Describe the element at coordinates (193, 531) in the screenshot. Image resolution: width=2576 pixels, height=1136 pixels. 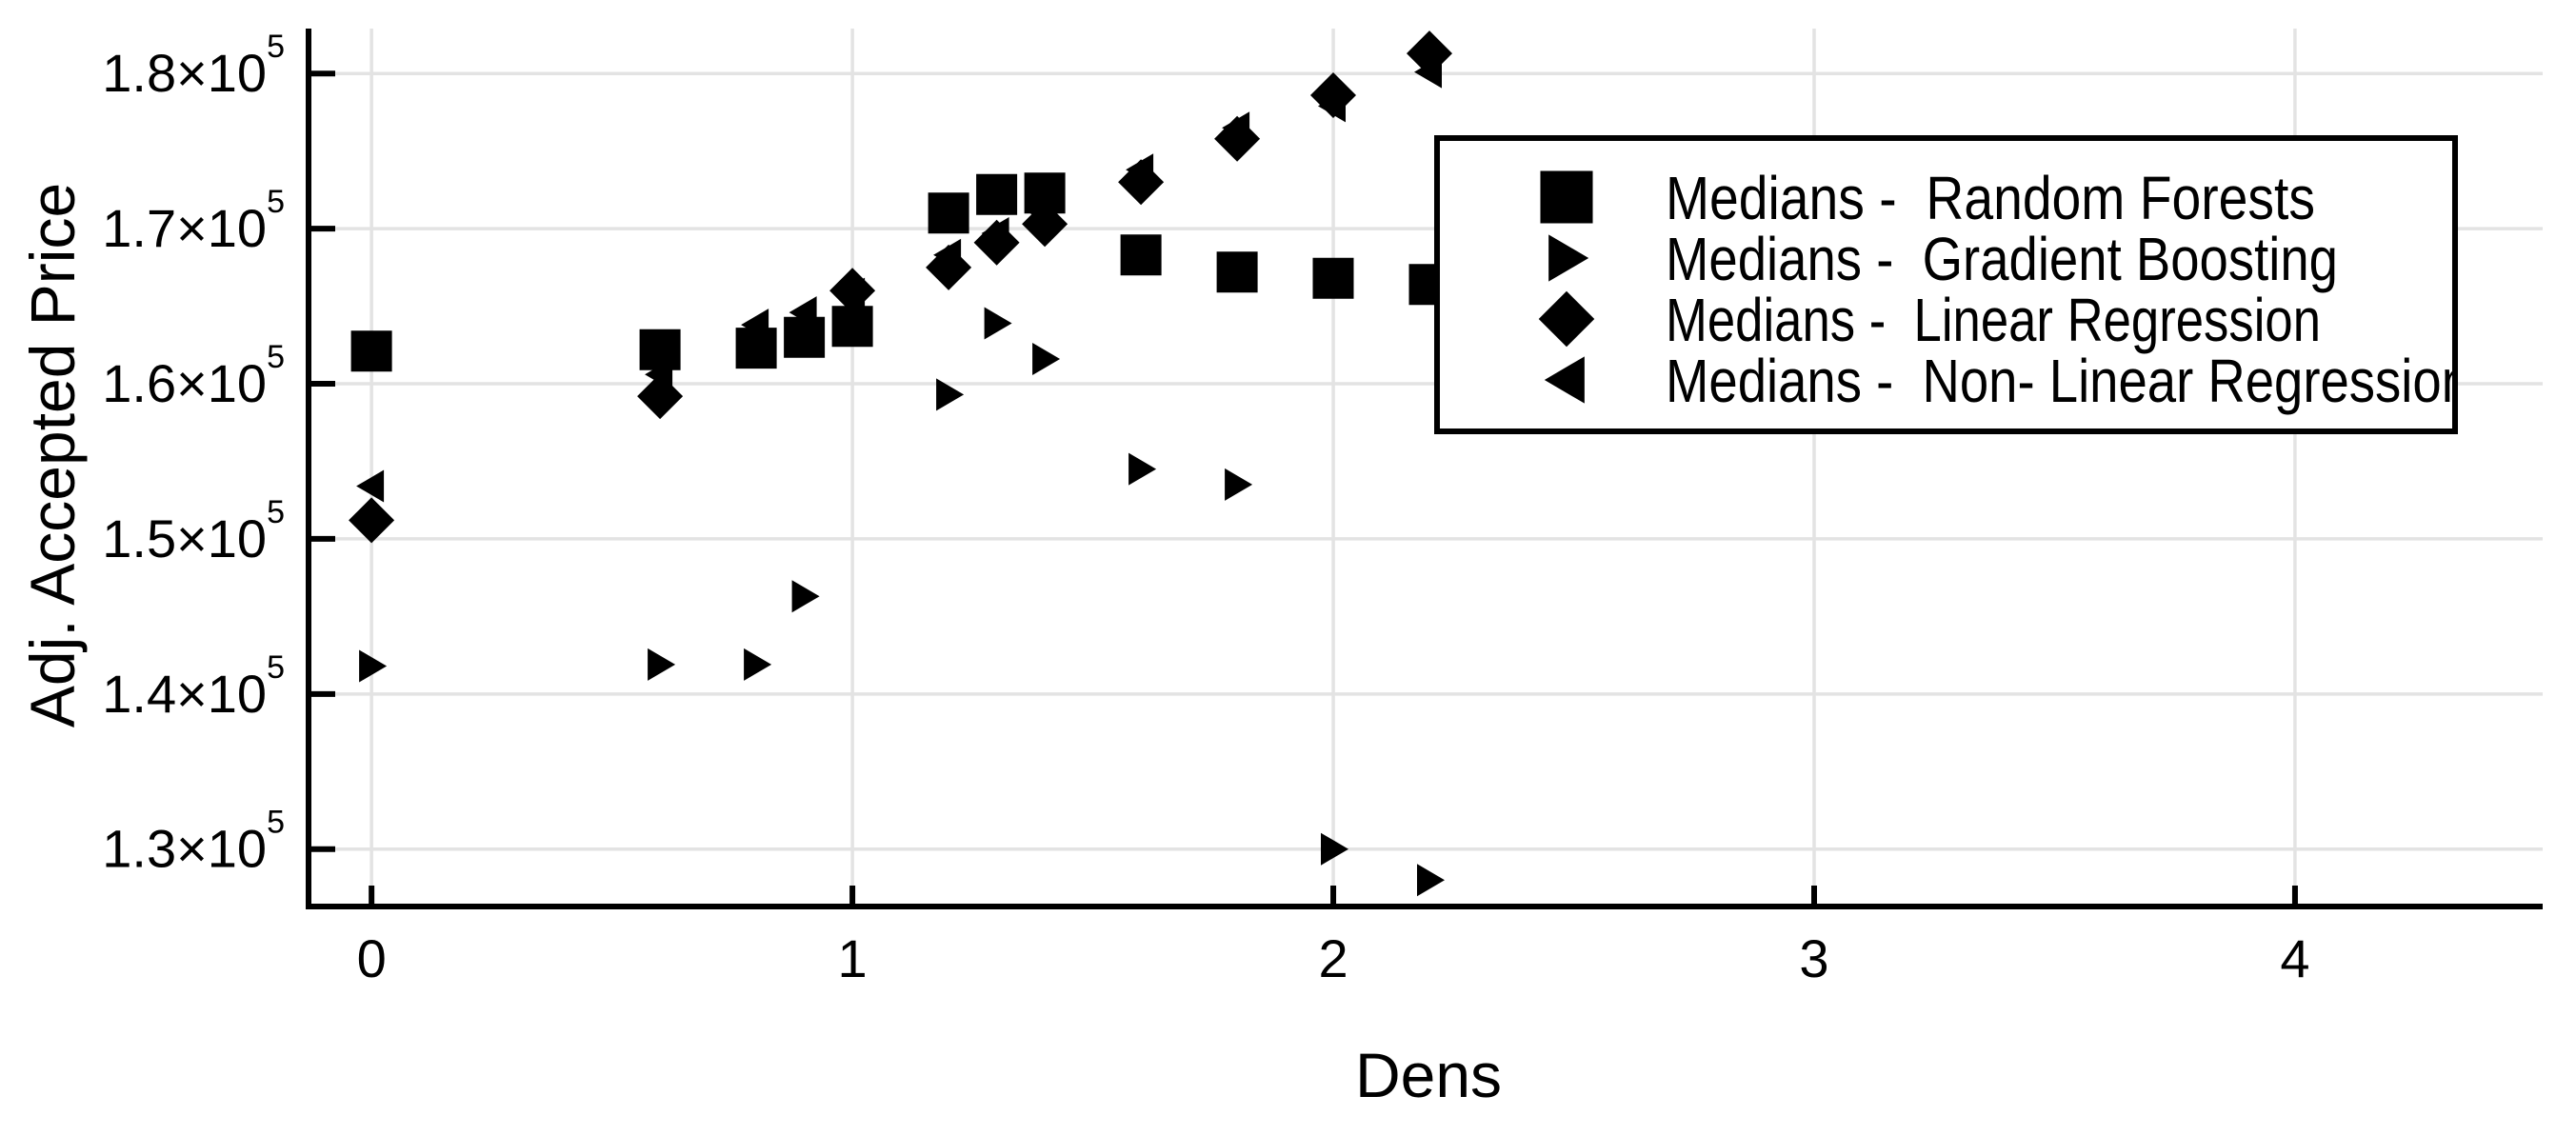
I see `y-tick-label: 1.5×10⁵` at that location.